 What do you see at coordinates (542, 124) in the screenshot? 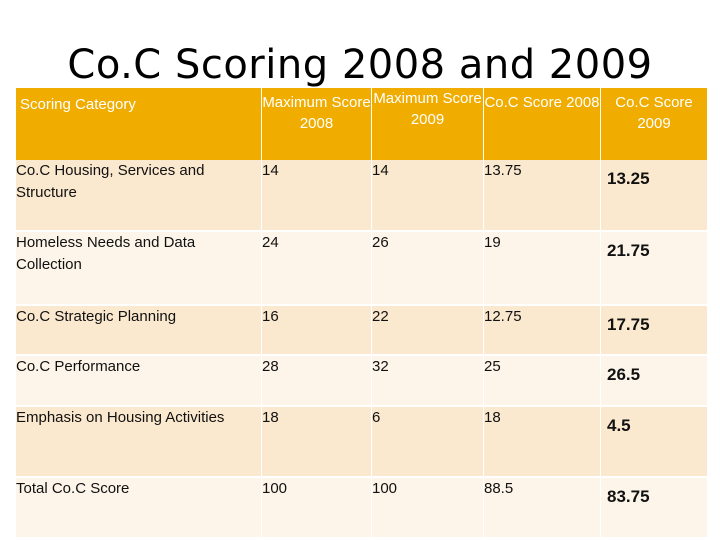
I see `header-coc-score-2008: Co.C Score 2008` at bounding box center [542, 124].